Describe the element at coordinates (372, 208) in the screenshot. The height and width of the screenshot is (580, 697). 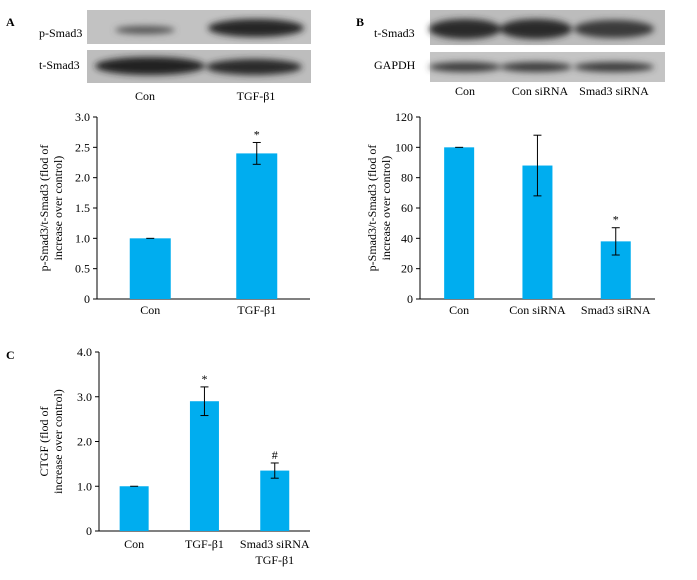
I see `chart-b-ylabel-line-1: p-Smad3/t-Smad3 (flod of` at that location.